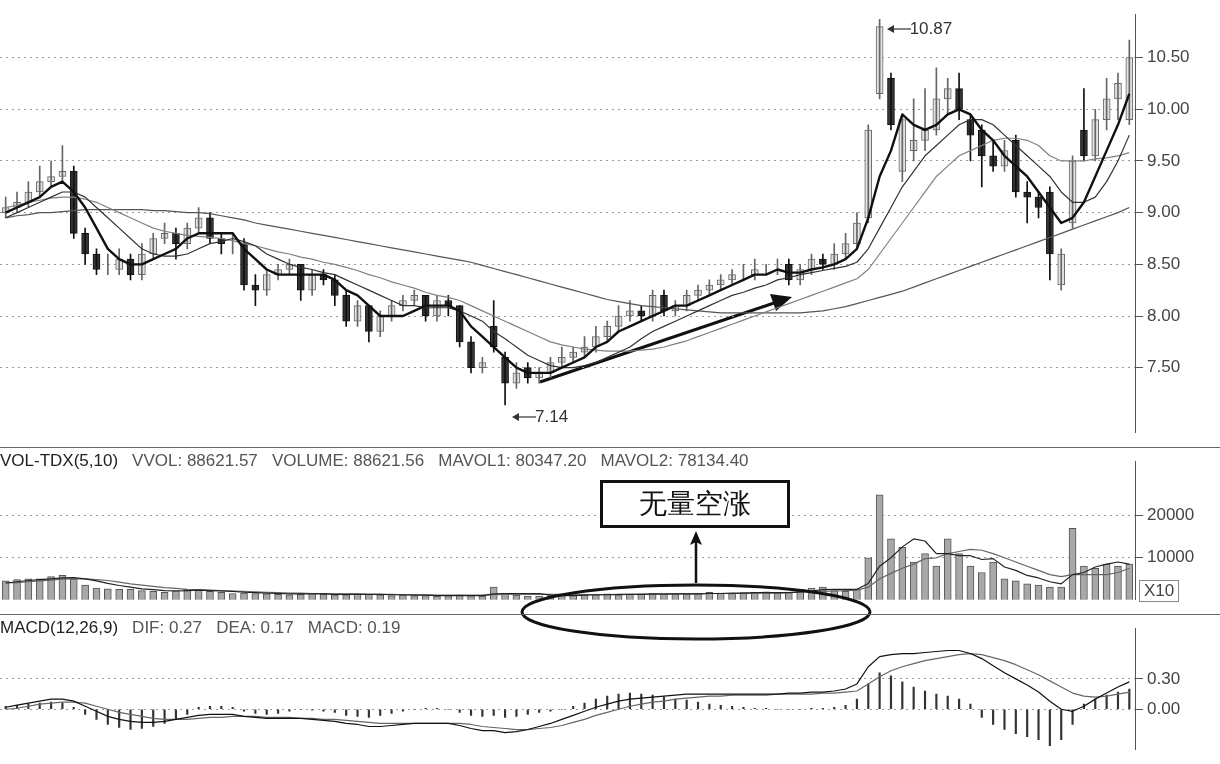 This screenshot has width=1220, height=764. I want to click on chart-title: MACD(12,26,9), so click(59, 627).